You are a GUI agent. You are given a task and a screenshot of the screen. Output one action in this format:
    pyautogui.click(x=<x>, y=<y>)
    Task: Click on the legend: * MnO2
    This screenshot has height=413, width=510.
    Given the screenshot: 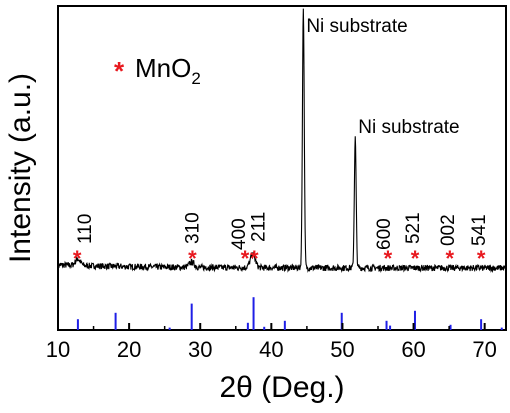 What is the action you would take?
    pyautogui.click(x=157, y=70)
    